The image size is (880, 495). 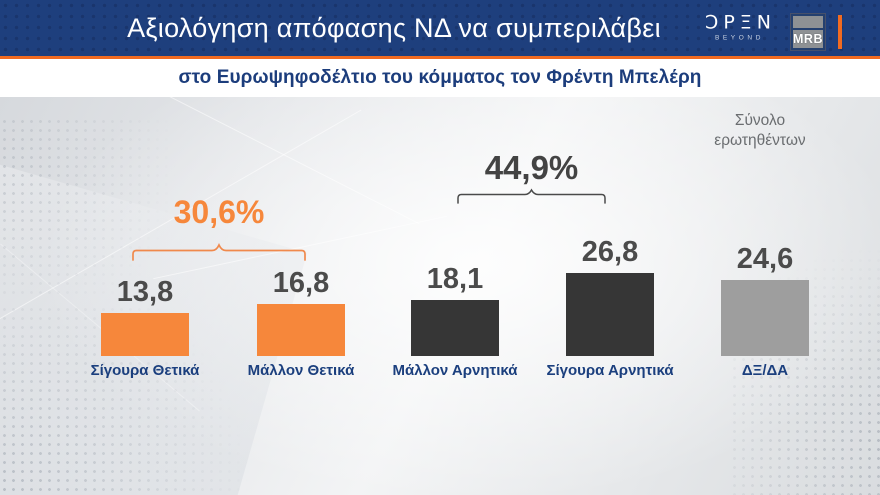 I want to click on orange-divider, so click(x=440, y=57).